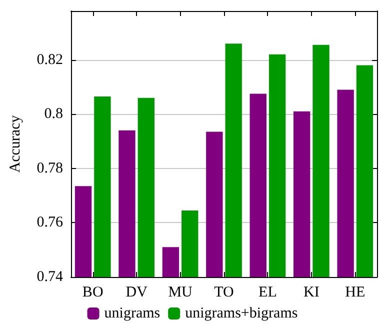 The image size is (385, 326). What do you see at coordinates (312, 292) in the screenshot?
I see `x-tick-label: KI` at bounding box center [312, 292].